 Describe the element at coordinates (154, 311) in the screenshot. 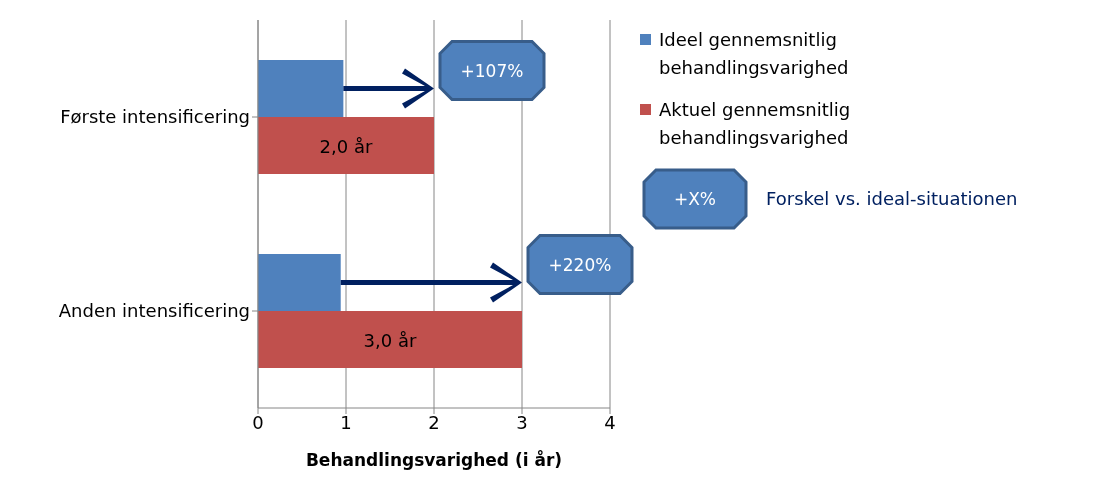

I see `y-tick-label: Anden intensificering` at that location.